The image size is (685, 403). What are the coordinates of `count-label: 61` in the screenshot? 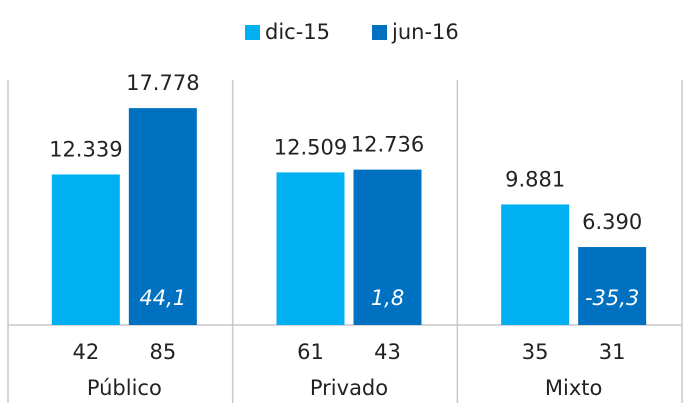 It's located at (310, 352).